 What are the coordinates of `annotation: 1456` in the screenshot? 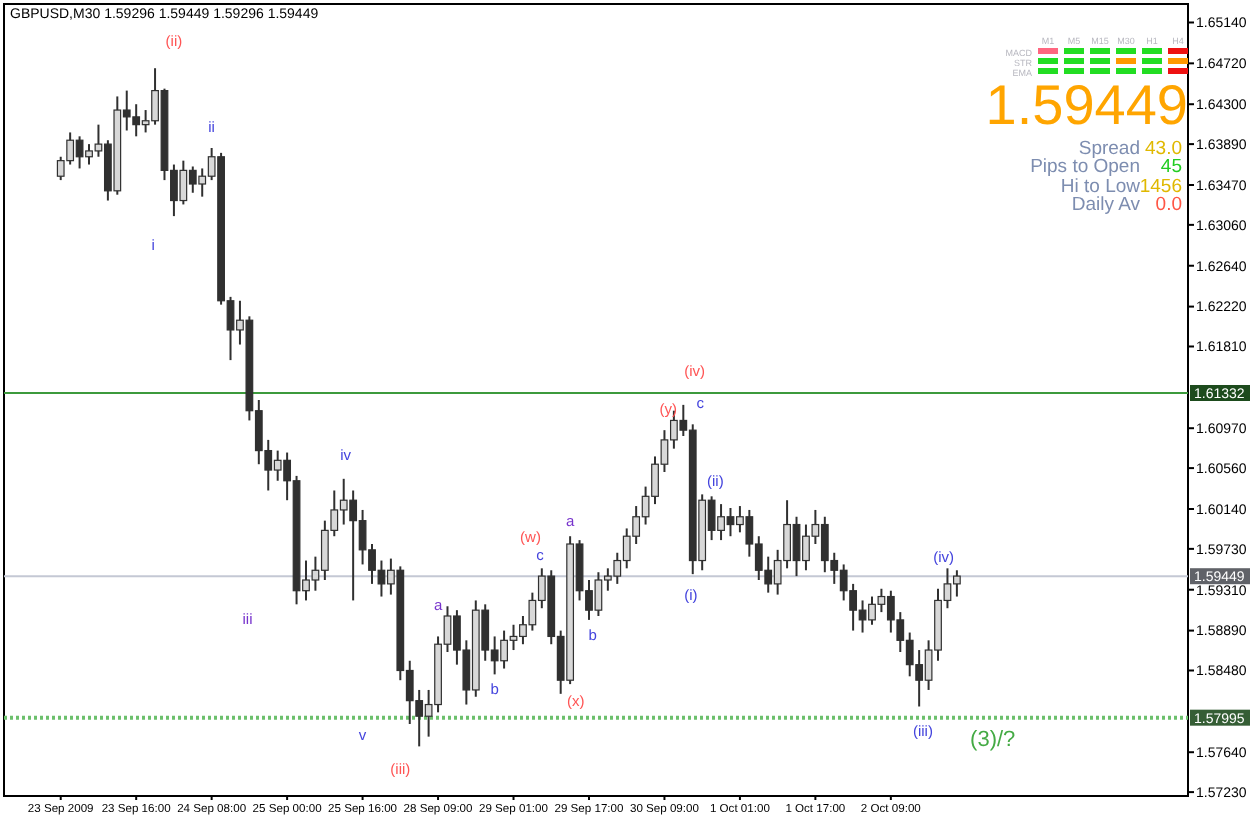 It's located at (1160, 187).